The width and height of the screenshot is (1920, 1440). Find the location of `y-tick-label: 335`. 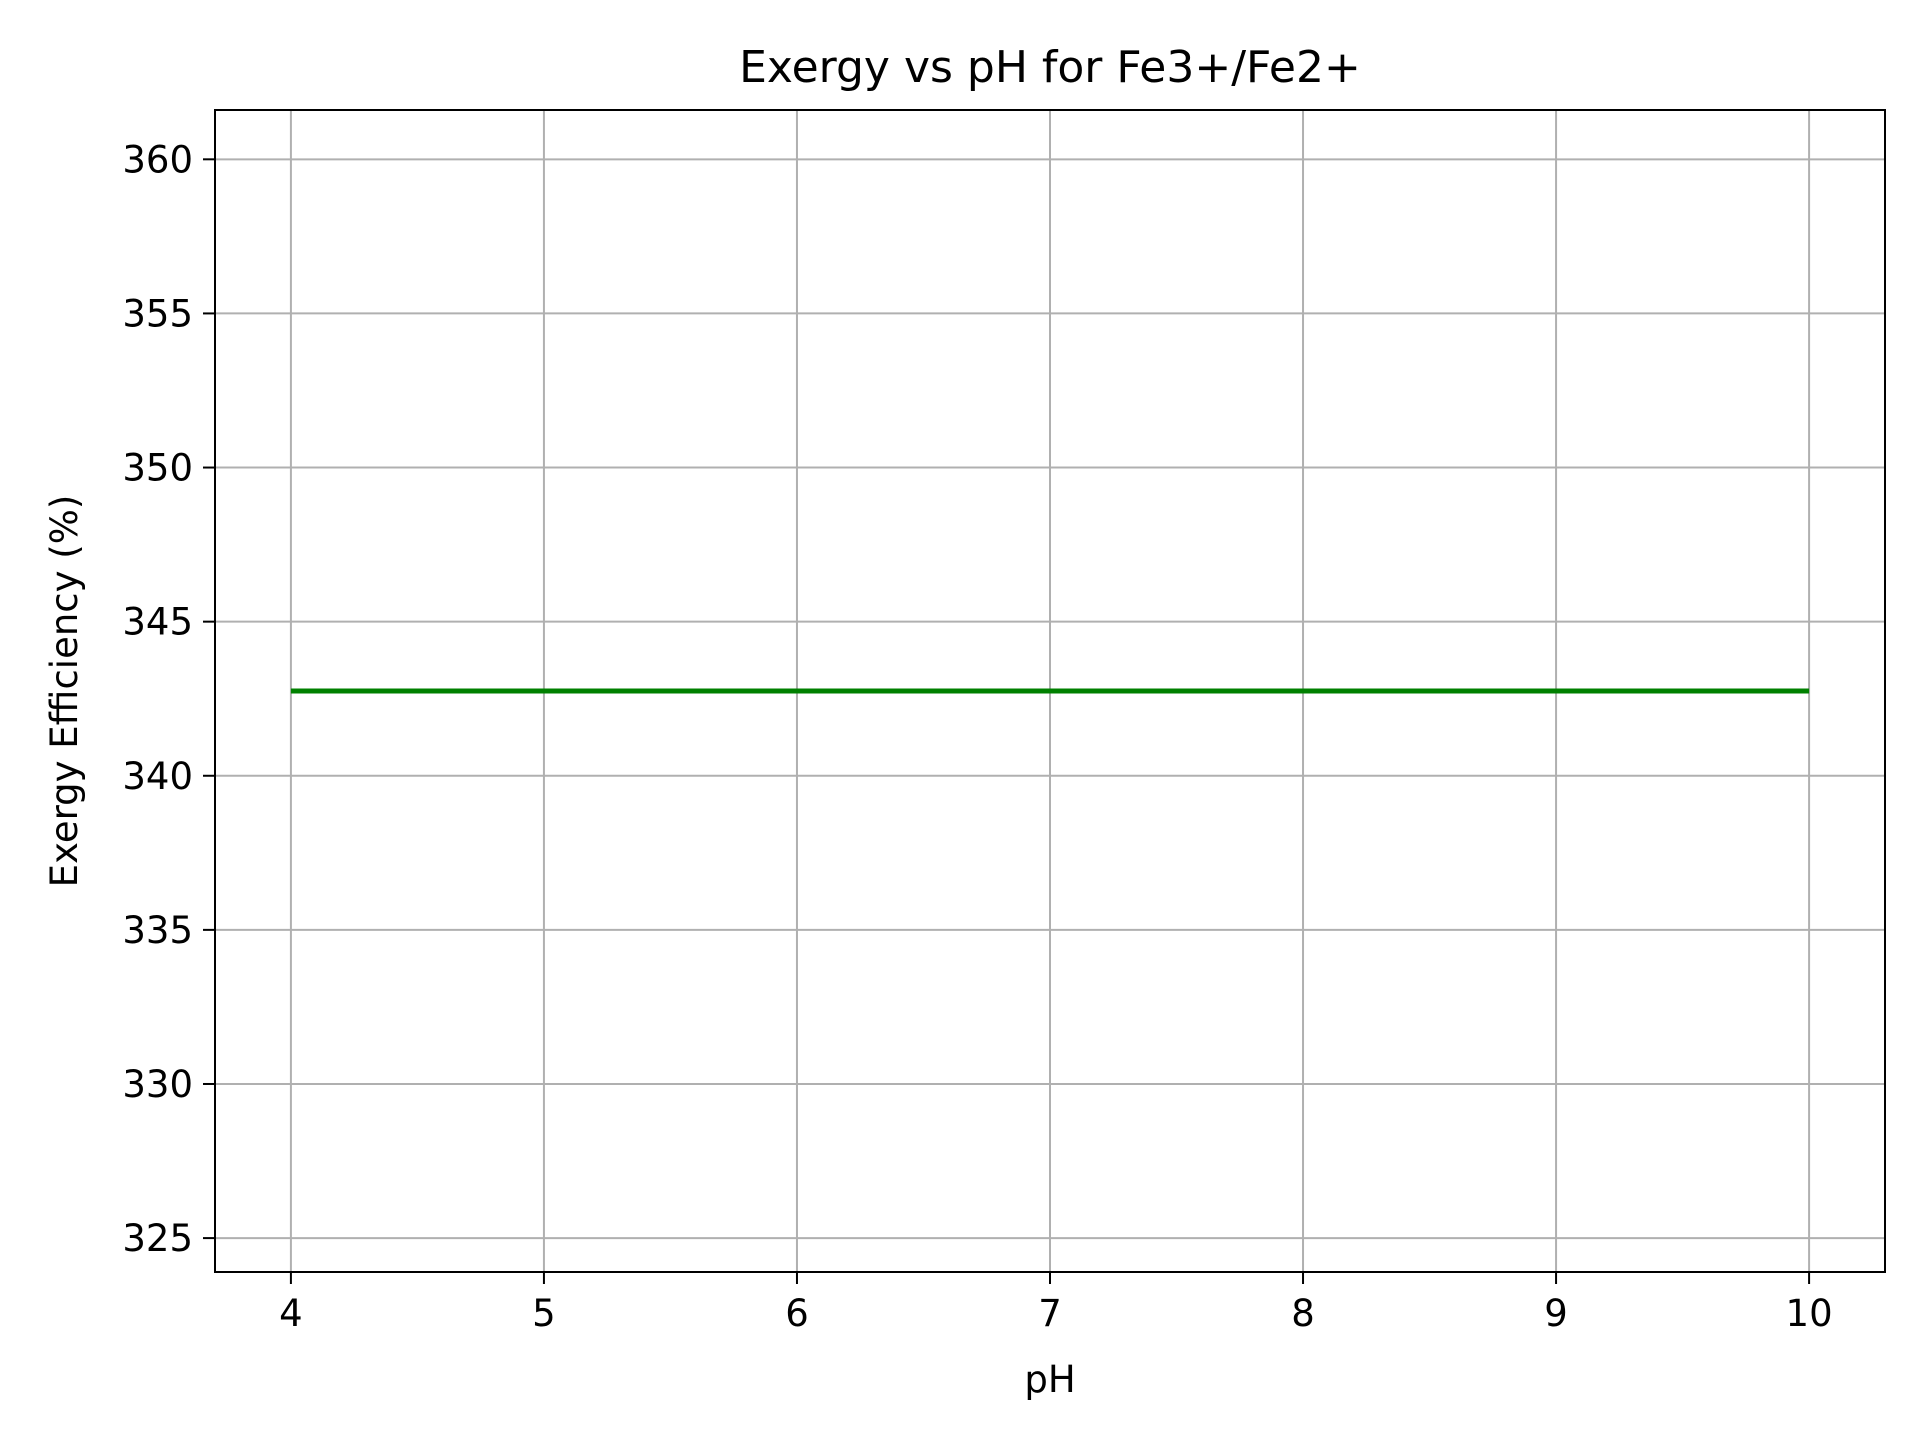

y-tick-label: 335 is located at coordinates (157, 930).